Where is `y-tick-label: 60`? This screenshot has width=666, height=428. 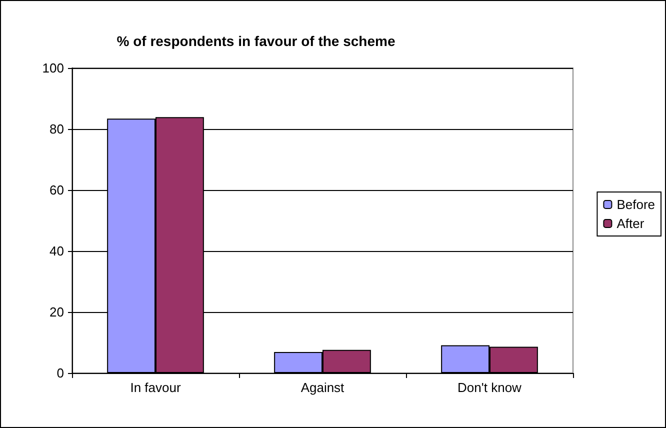 y-tick-label: 60 is located at coordinates (57, 190).